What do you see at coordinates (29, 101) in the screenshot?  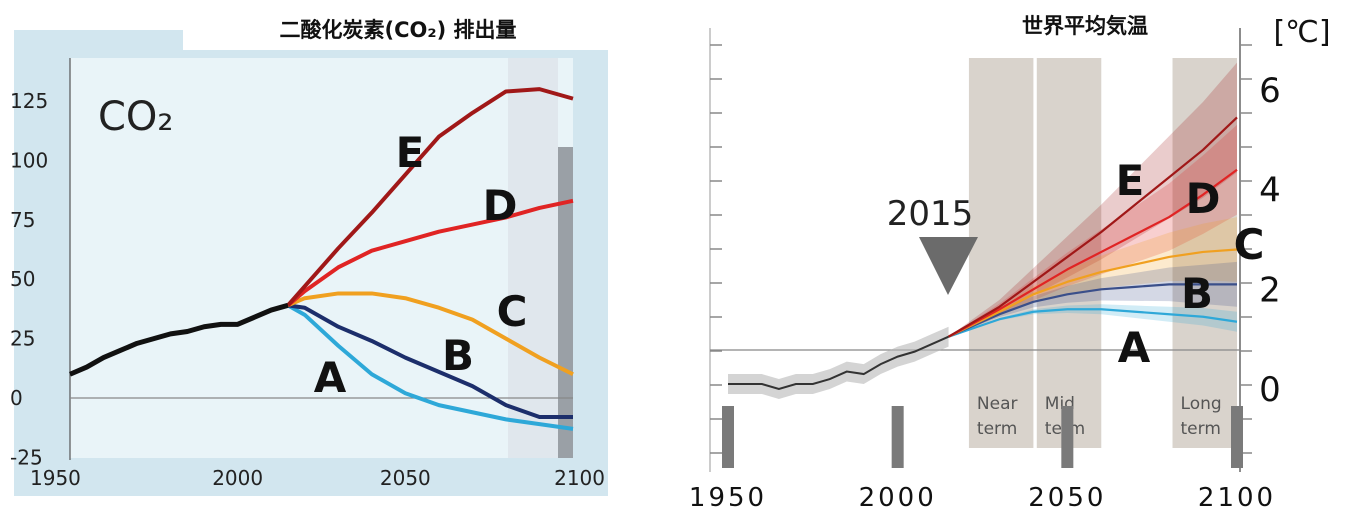 I see `y-tick-label: 125` at bounding box center [29, 101].